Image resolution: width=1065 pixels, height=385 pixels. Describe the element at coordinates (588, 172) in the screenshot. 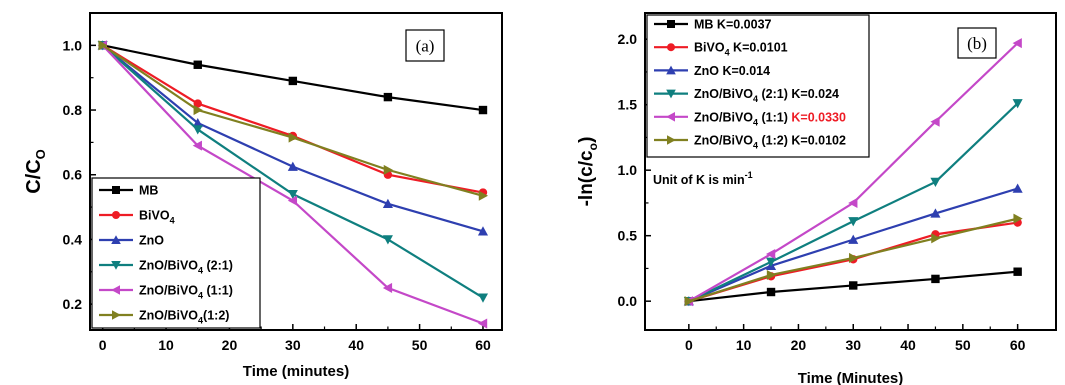

I see `y-axis-title: -ln(c/co)` at that location.